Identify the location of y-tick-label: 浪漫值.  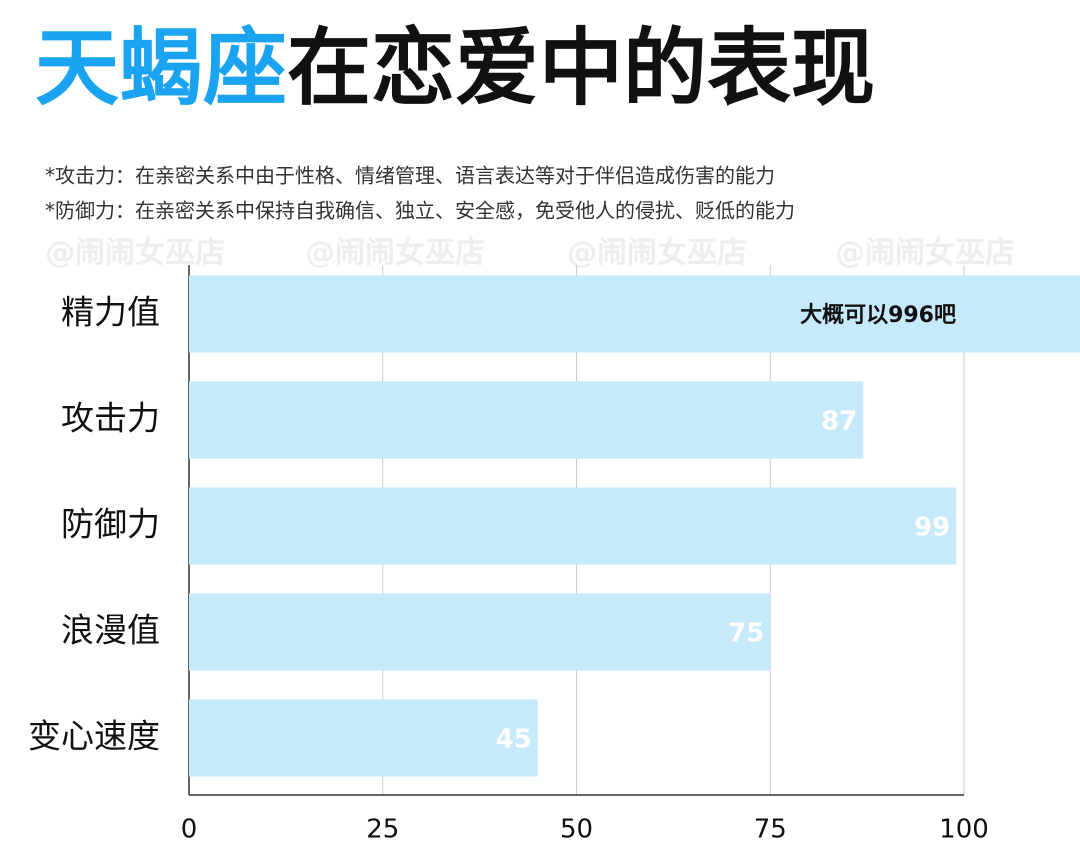
(110, 630).